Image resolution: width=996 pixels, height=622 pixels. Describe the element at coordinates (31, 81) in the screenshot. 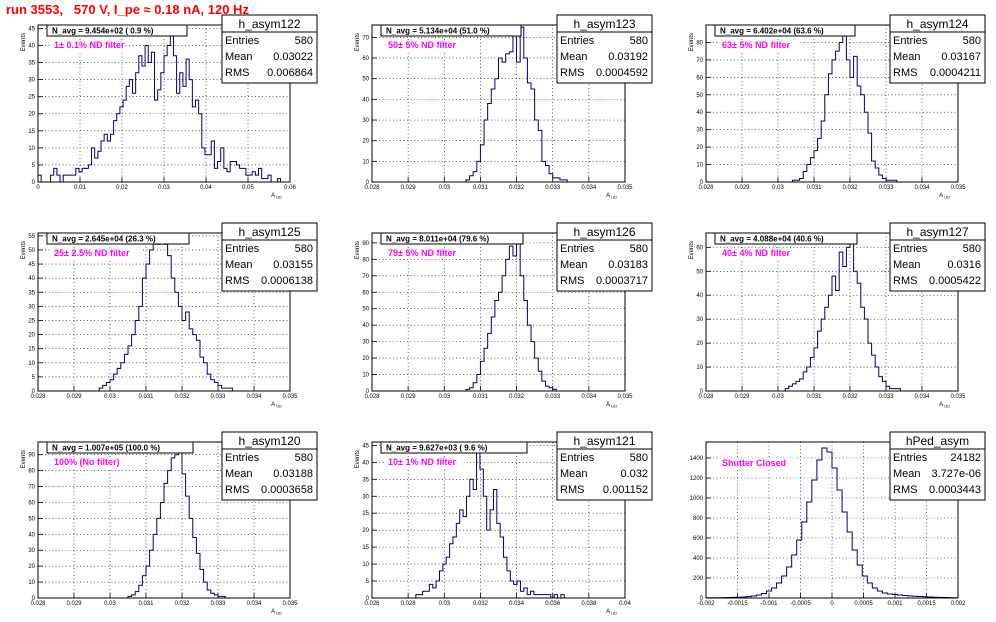

I see `y-tick-label: 30` at that location.